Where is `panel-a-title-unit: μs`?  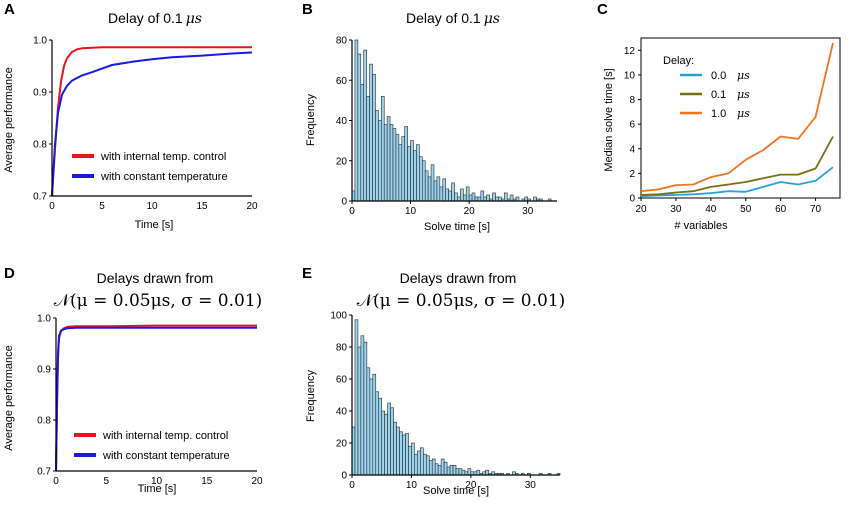
panel-a-title-unit: μs is located at coordinates (194, 19).